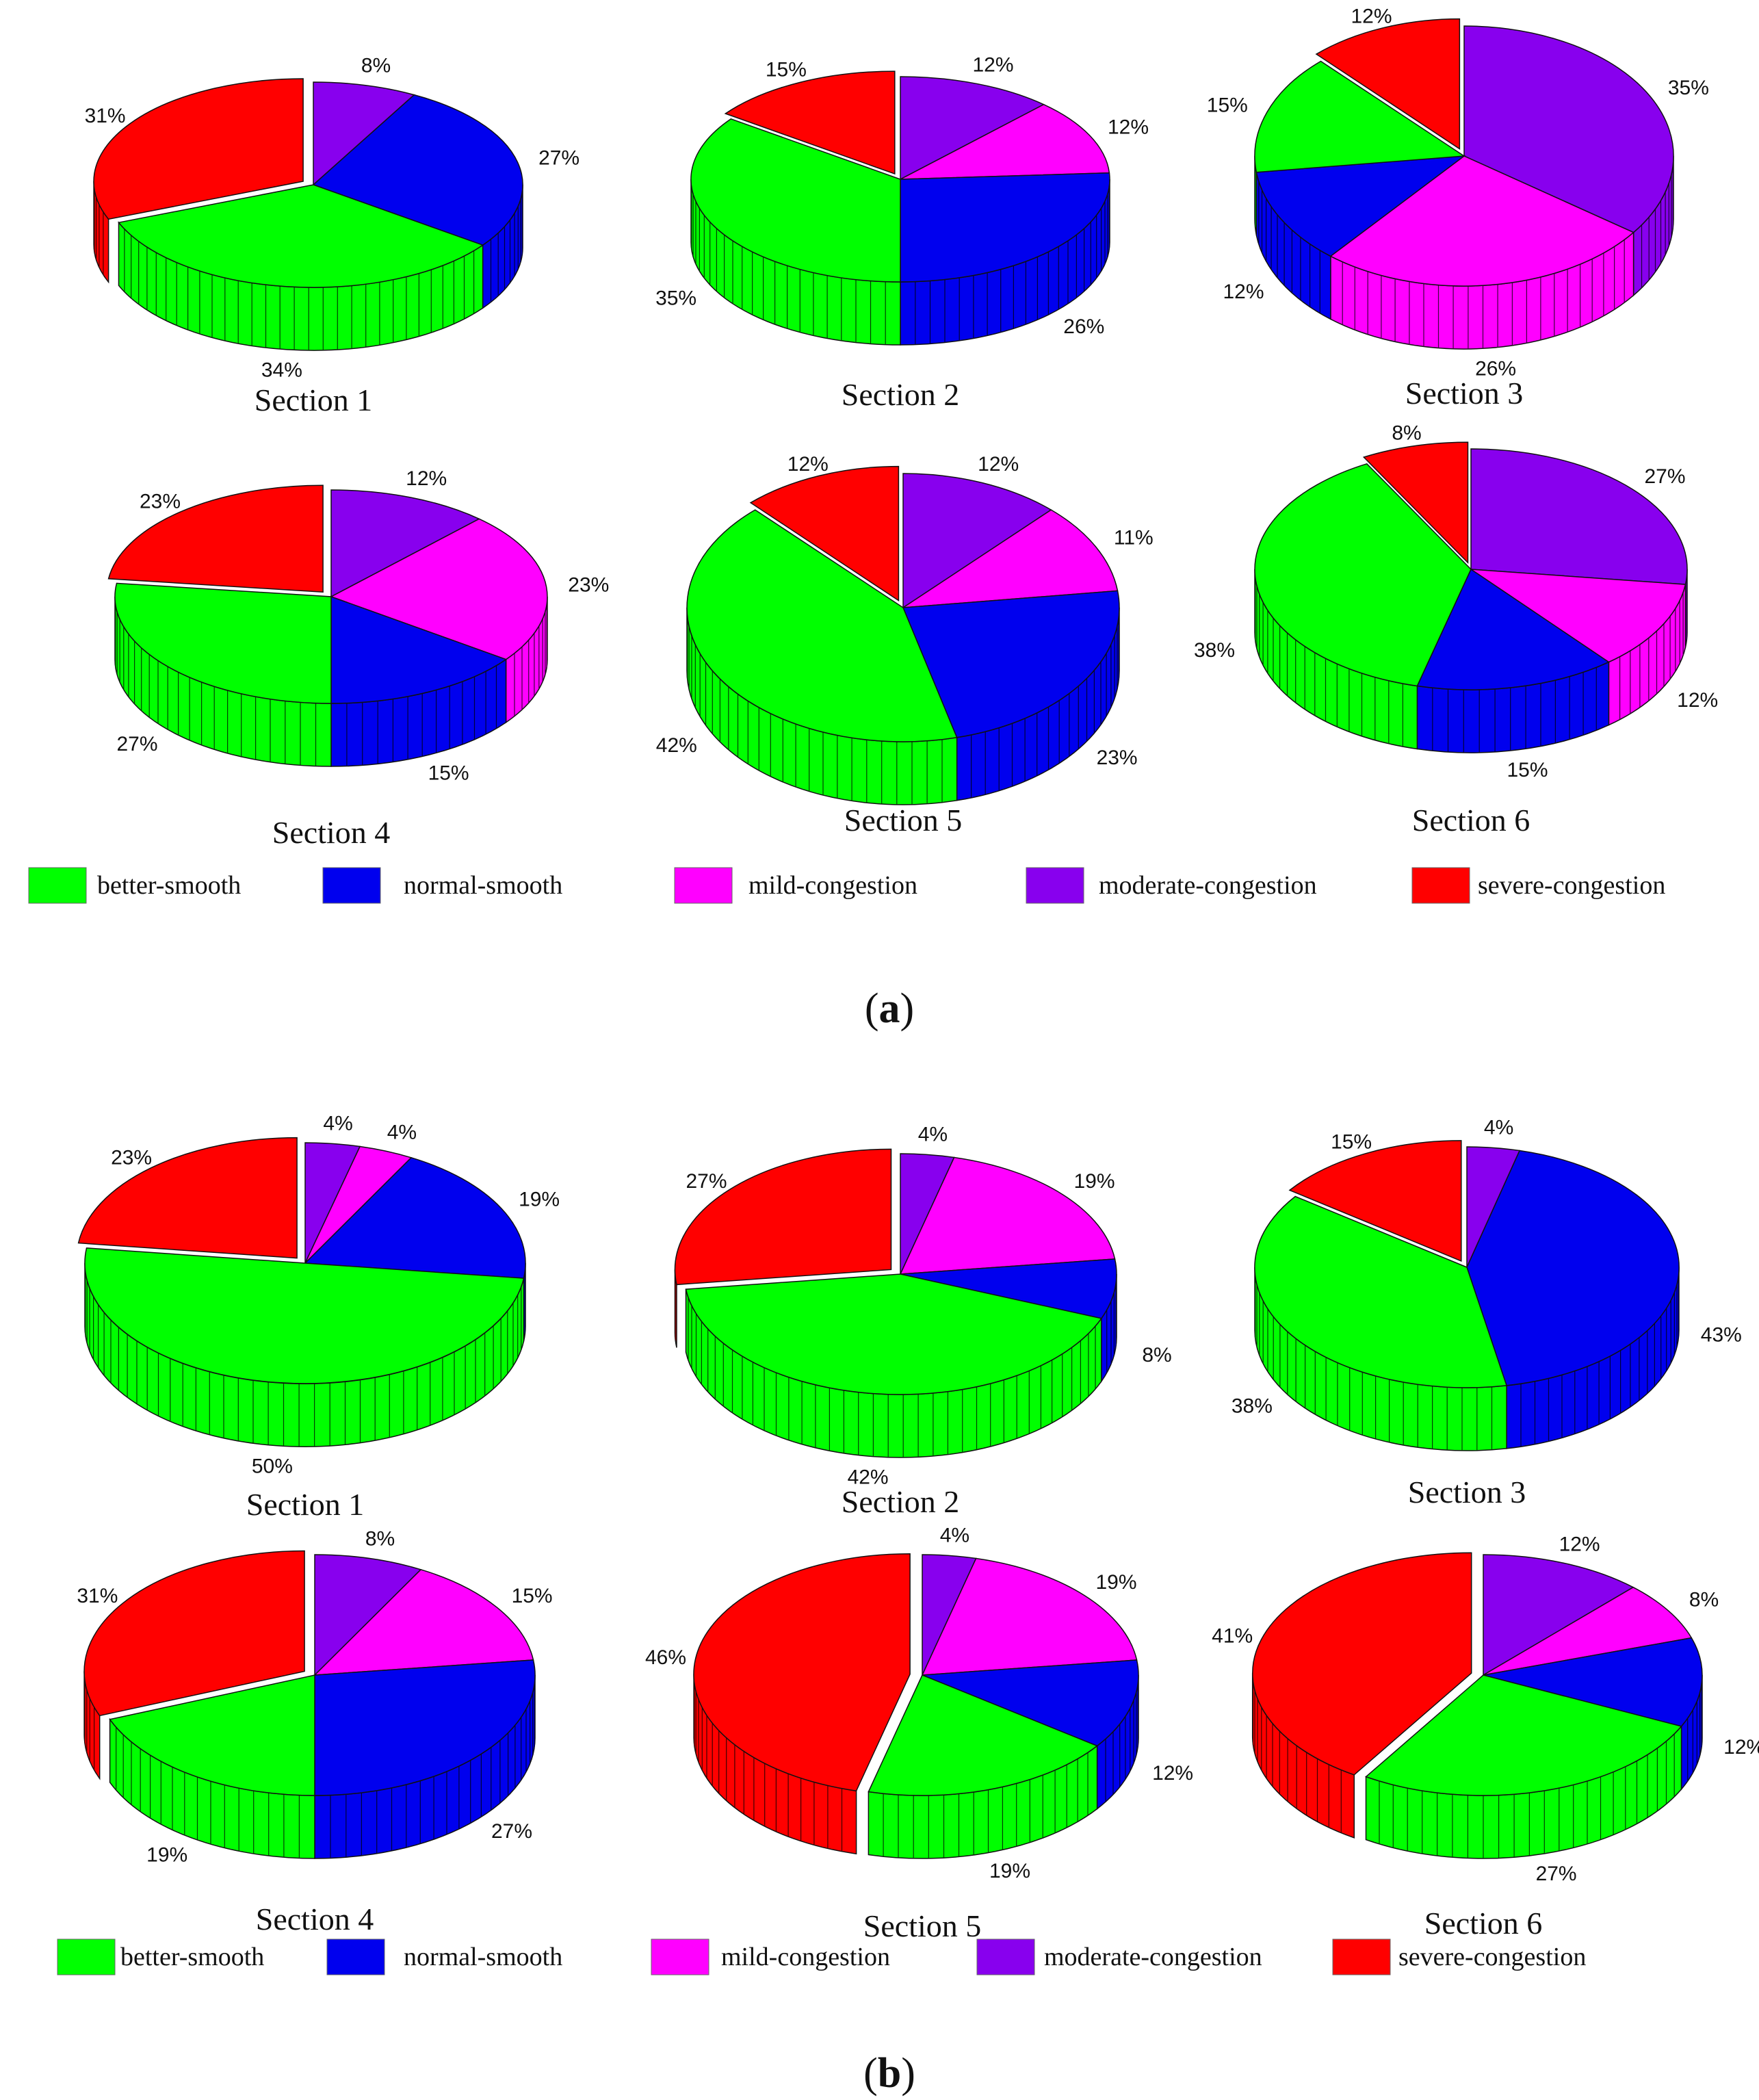  What do you see at coordinates (1558, 1615) in the screenshot?
I see `pie-slice-b-s6-moderate-congestion` at bounding box center [1558, 1615].